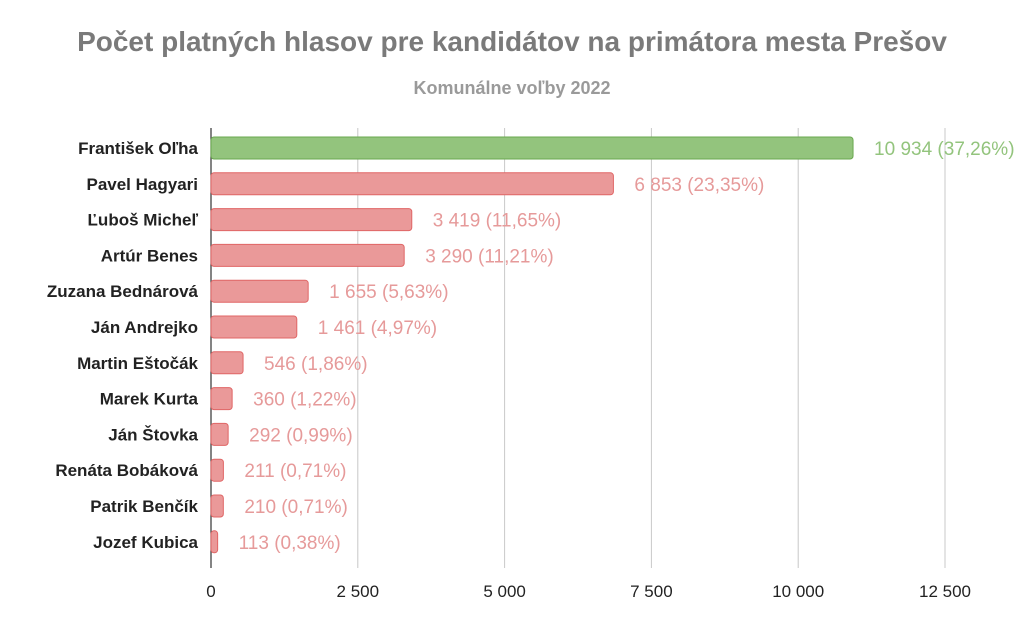 The height and width of the screenshot is (634, 1024). I want to click on data-label: 210 (0,71%), so click(296, 507).